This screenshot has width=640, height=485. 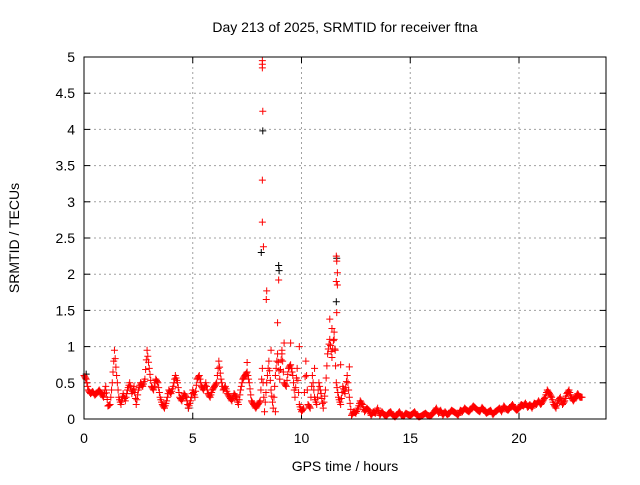 What do you see at coordinates (71, 419) in the screenshot?
I see `y-tick-label: 0` at bounding box center [71, 419].